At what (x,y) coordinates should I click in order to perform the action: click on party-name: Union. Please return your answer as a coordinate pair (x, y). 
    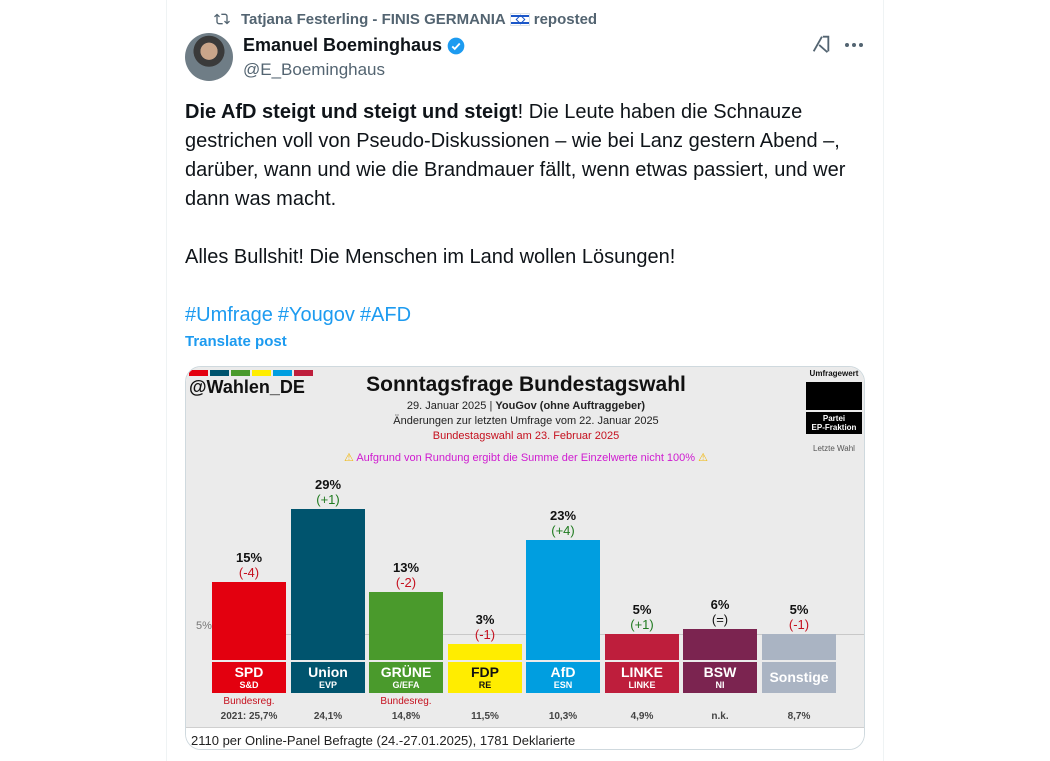
    Looking at the image, I should click on (328, 672).